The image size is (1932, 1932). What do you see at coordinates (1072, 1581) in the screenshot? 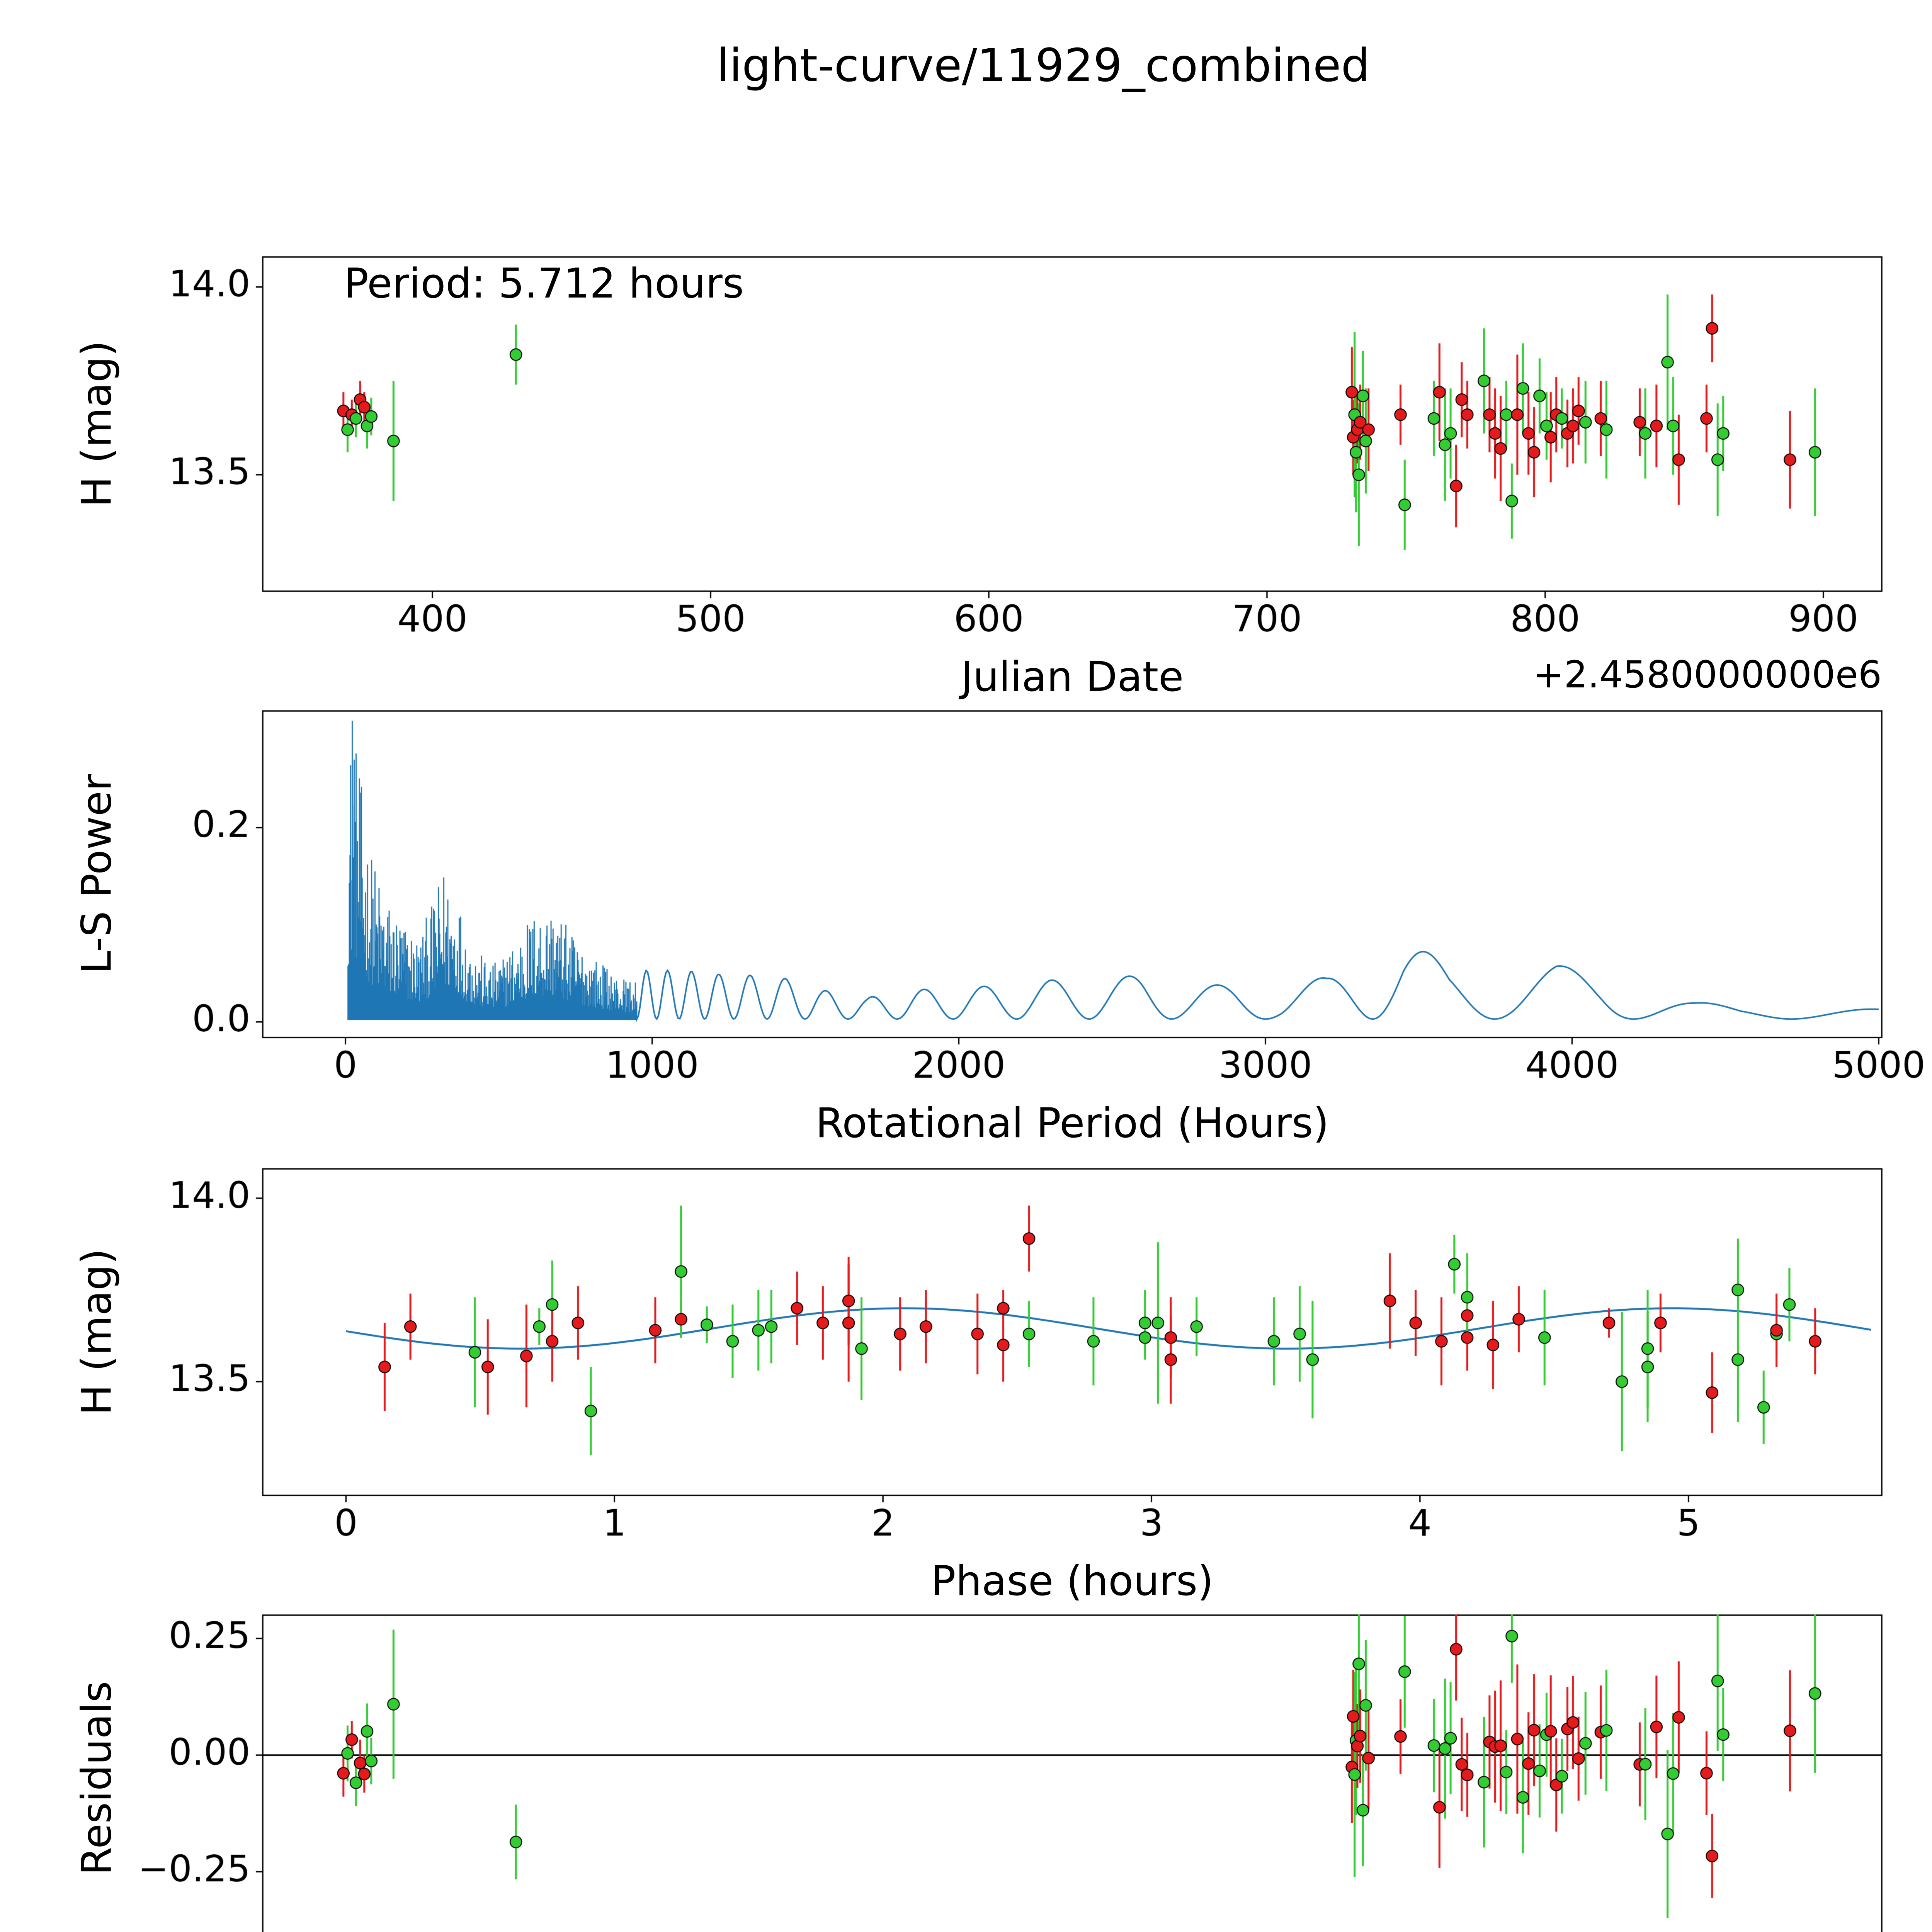
I see `xlabel-phase: Phase (hours)` at bounding box center [1072, 1581].